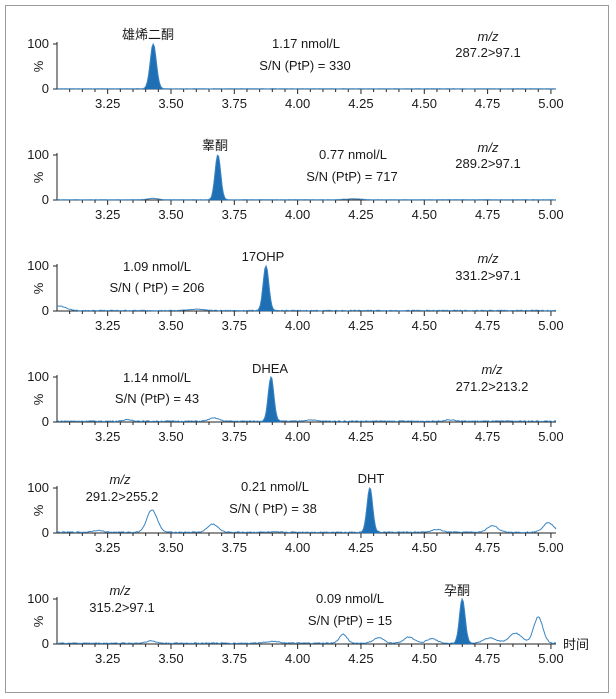 The height and width of the screenshot is (699, 616). Describe the element at coordinates (121, 607) in the screenshot. I see `mrm-transition-label: 315.2>97.1` at that location.